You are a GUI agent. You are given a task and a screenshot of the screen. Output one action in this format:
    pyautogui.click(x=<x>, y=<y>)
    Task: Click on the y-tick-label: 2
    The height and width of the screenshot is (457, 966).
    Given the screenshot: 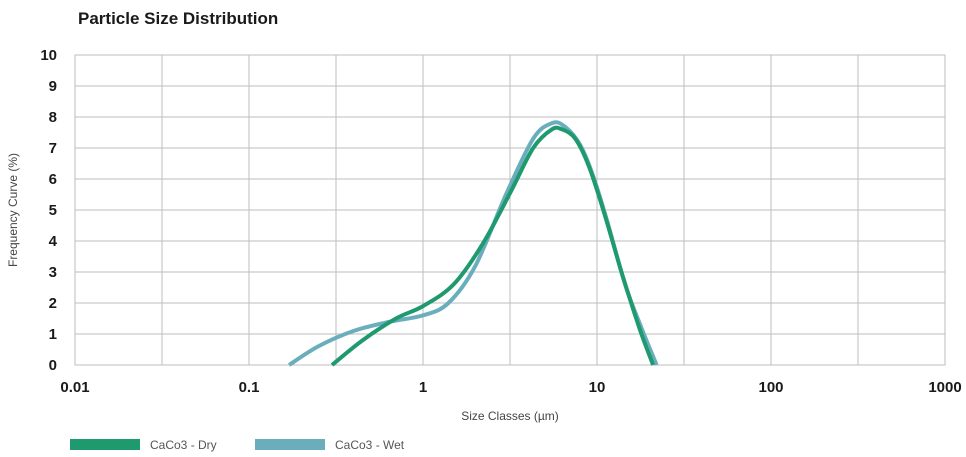 What is the action you would take?
    pyautogui.click(x=53, y=303)
    